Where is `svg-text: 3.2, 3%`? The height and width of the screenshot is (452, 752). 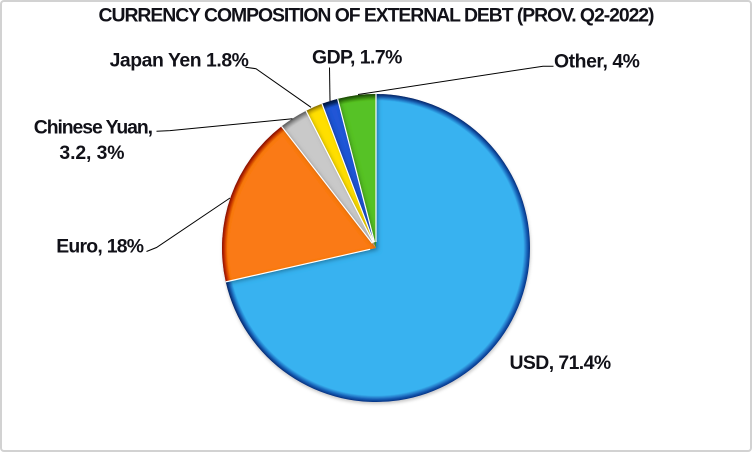 svg-text: 3.2, 3% is located at coordinates (91, 153).